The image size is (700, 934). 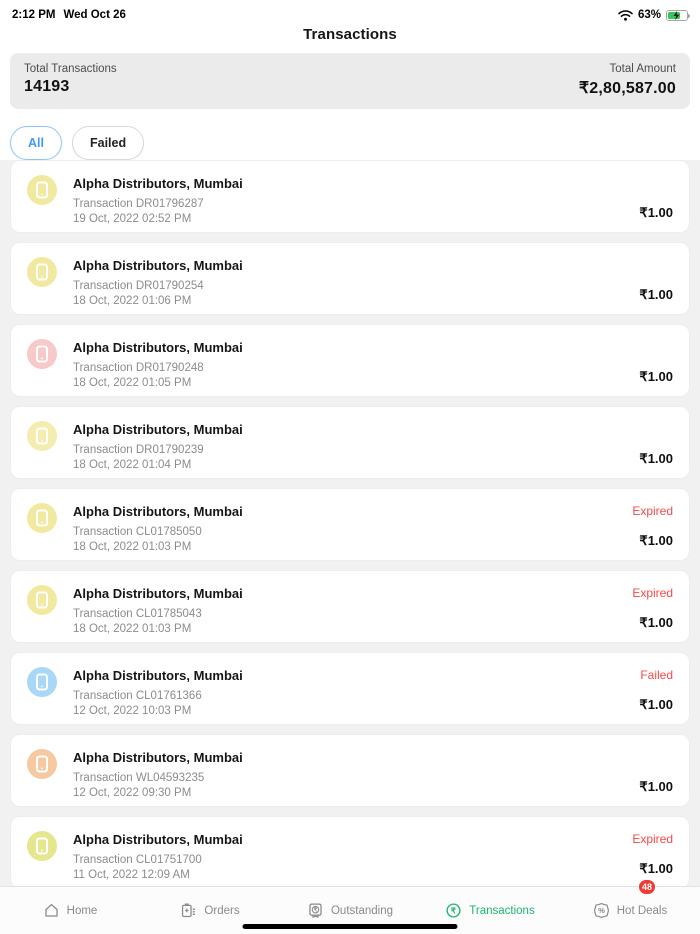 What do you see at coordinates (36, 143) in the screenshot?
I see `filter-chip-all: All` at bounding box center [36, 143].